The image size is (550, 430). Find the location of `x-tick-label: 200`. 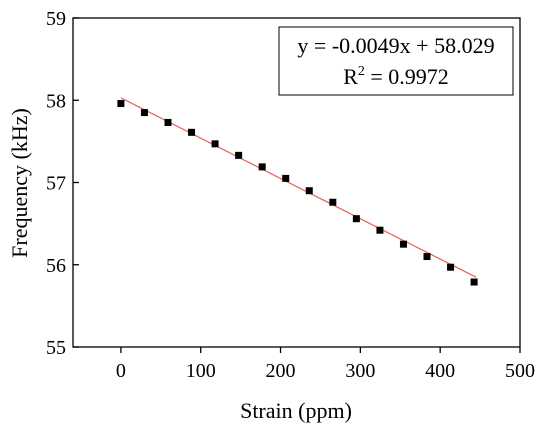

x-tick-label: 200 is located at coordinates (281, 371).